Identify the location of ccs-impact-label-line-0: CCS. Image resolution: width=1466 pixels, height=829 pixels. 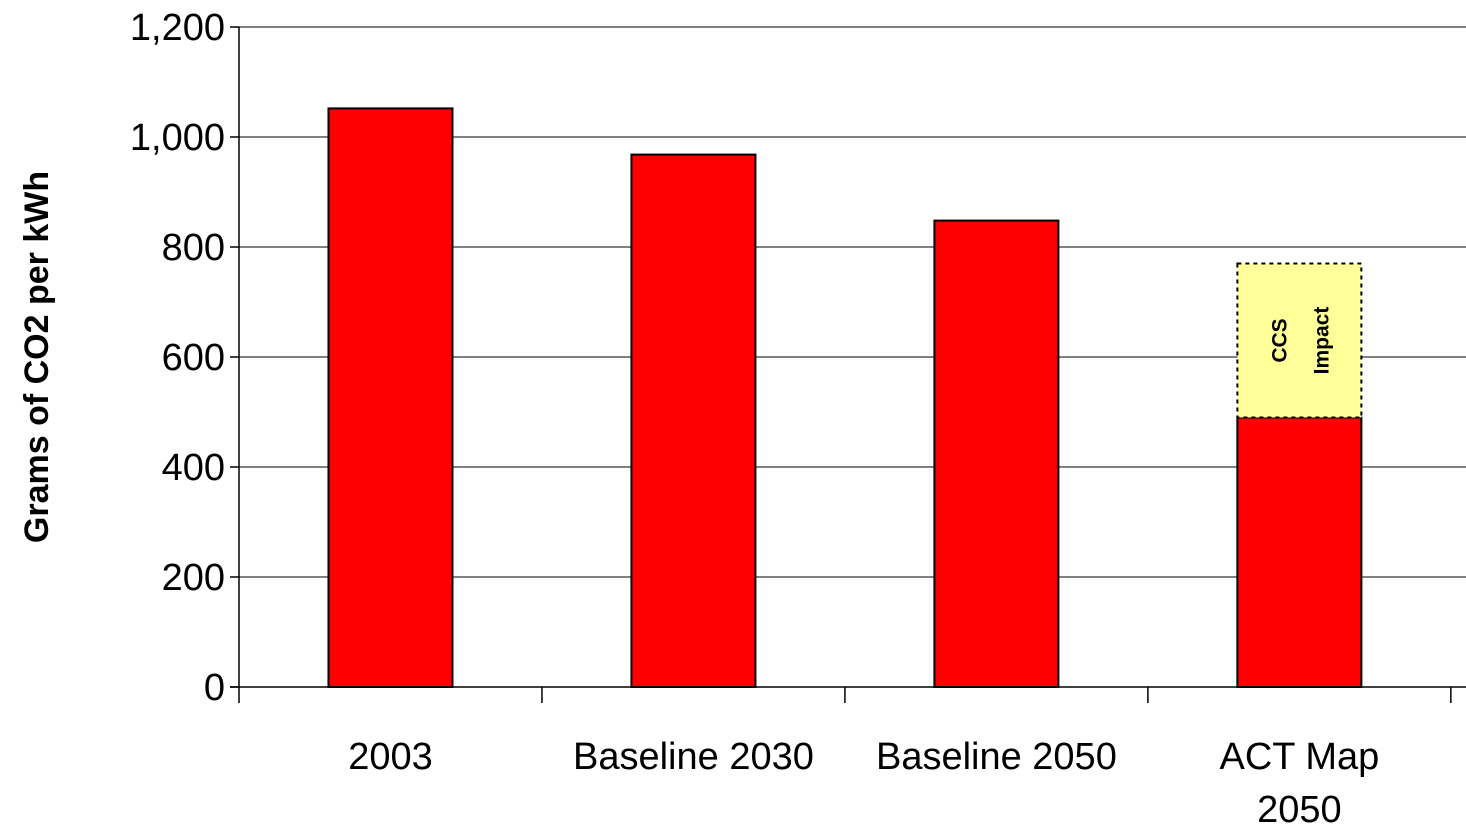
(1279, 340).